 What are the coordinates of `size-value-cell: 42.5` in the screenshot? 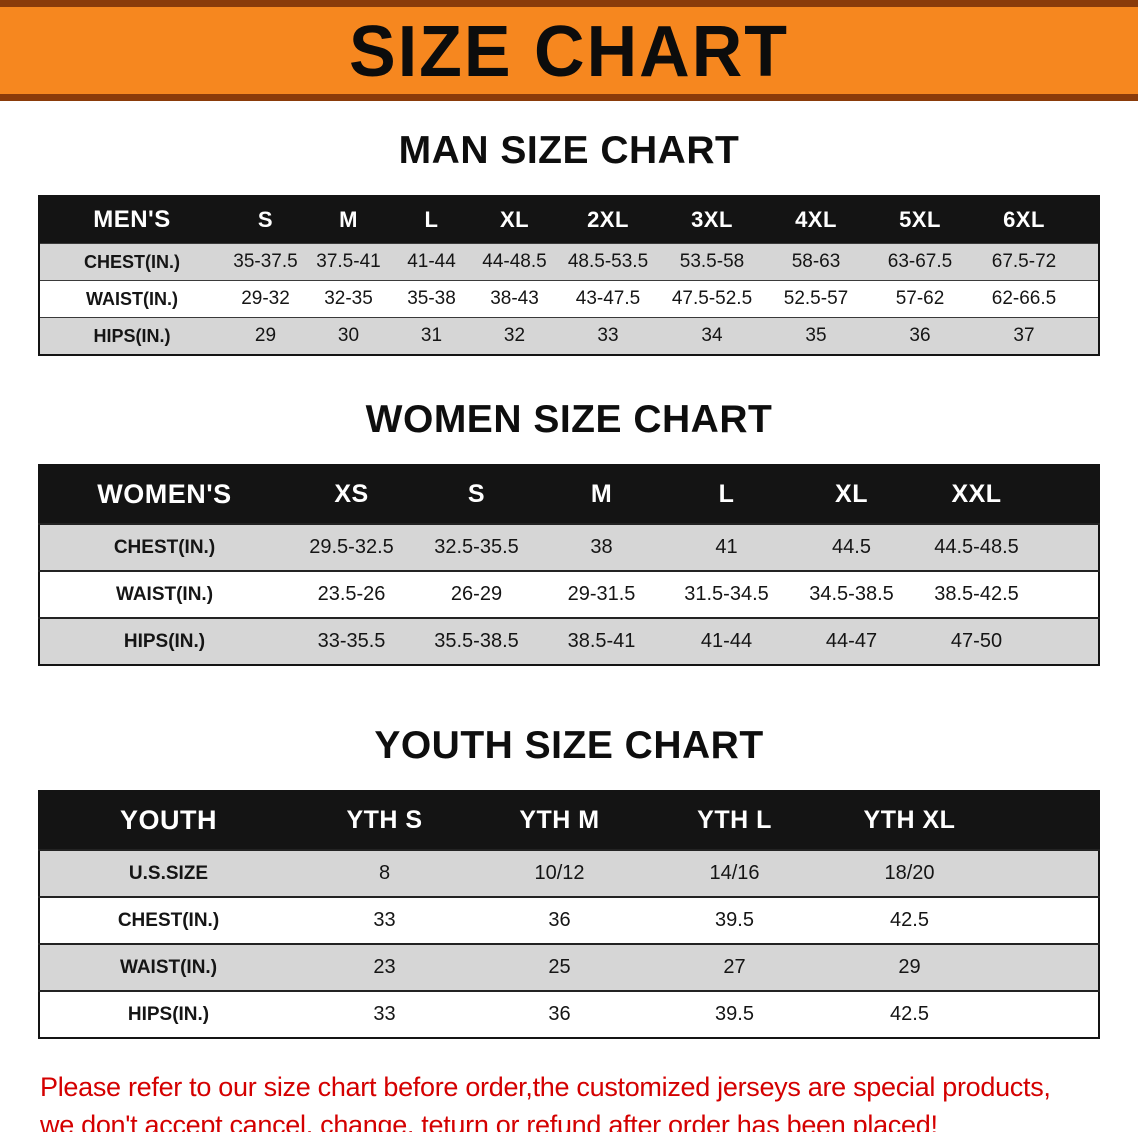 It's located at (909, 1014).